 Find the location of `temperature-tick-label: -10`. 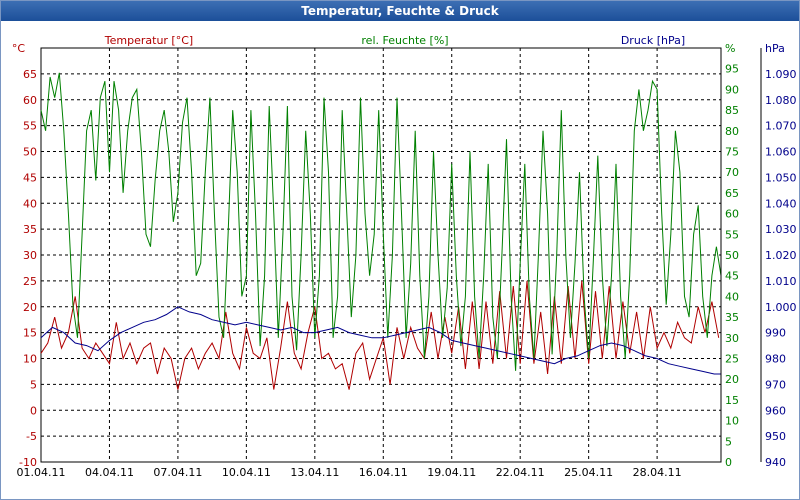

temperature-tick-label: -10 is located at coordinates (28, 462).